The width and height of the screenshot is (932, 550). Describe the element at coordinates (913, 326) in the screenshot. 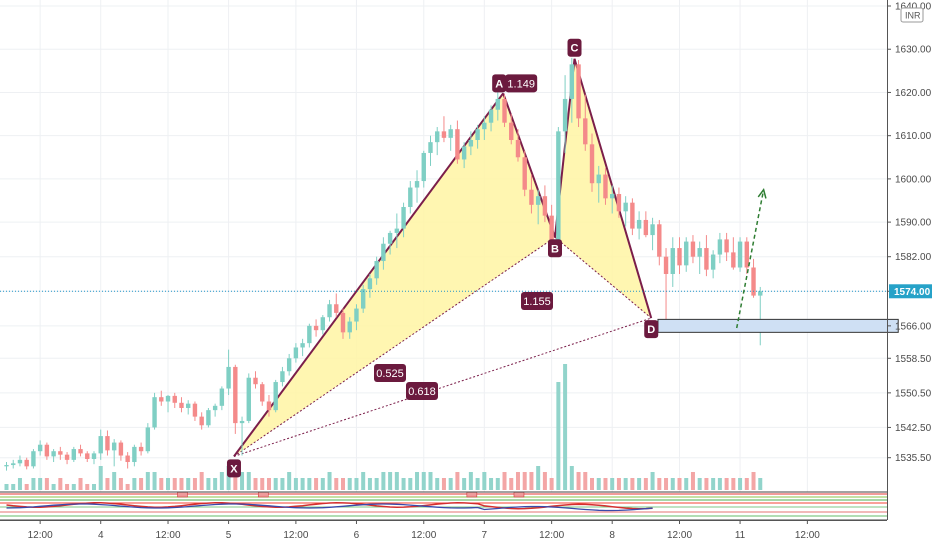

I see `y-tick-label: 1566.00` at that location.